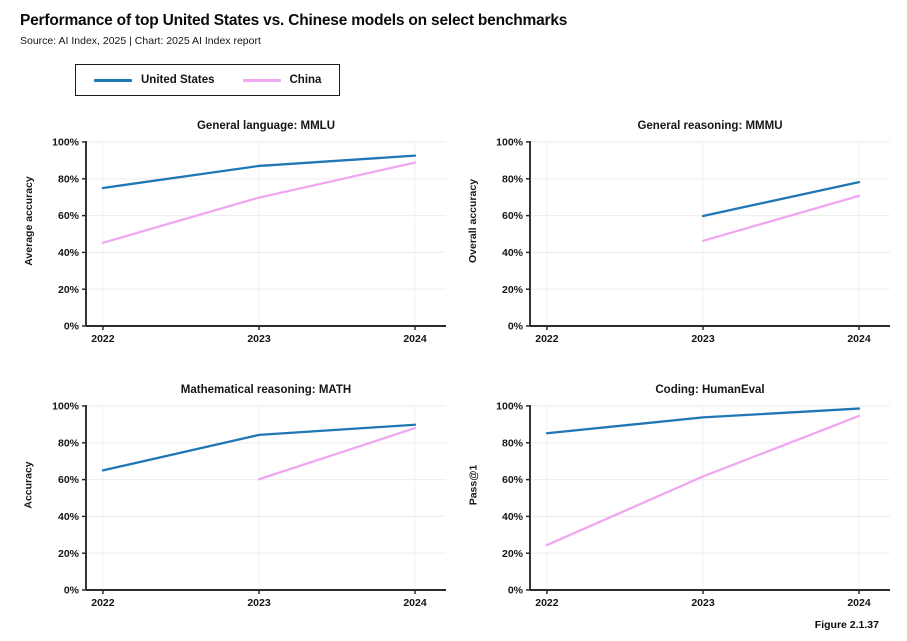 The width and height of the screenshot is (907, 641). Describe the element at coordinates (261, 80) in the screenshot. I see `china-line-swatch` at that location.